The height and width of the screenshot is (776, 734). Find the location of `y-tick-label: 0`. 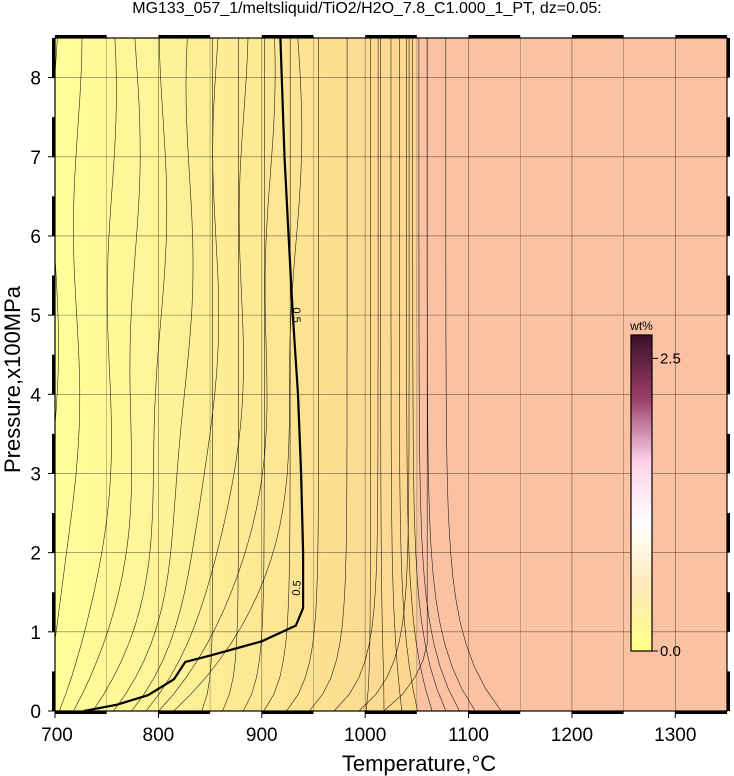

y-tick-label: 0 is located at coordinates (35, 712).